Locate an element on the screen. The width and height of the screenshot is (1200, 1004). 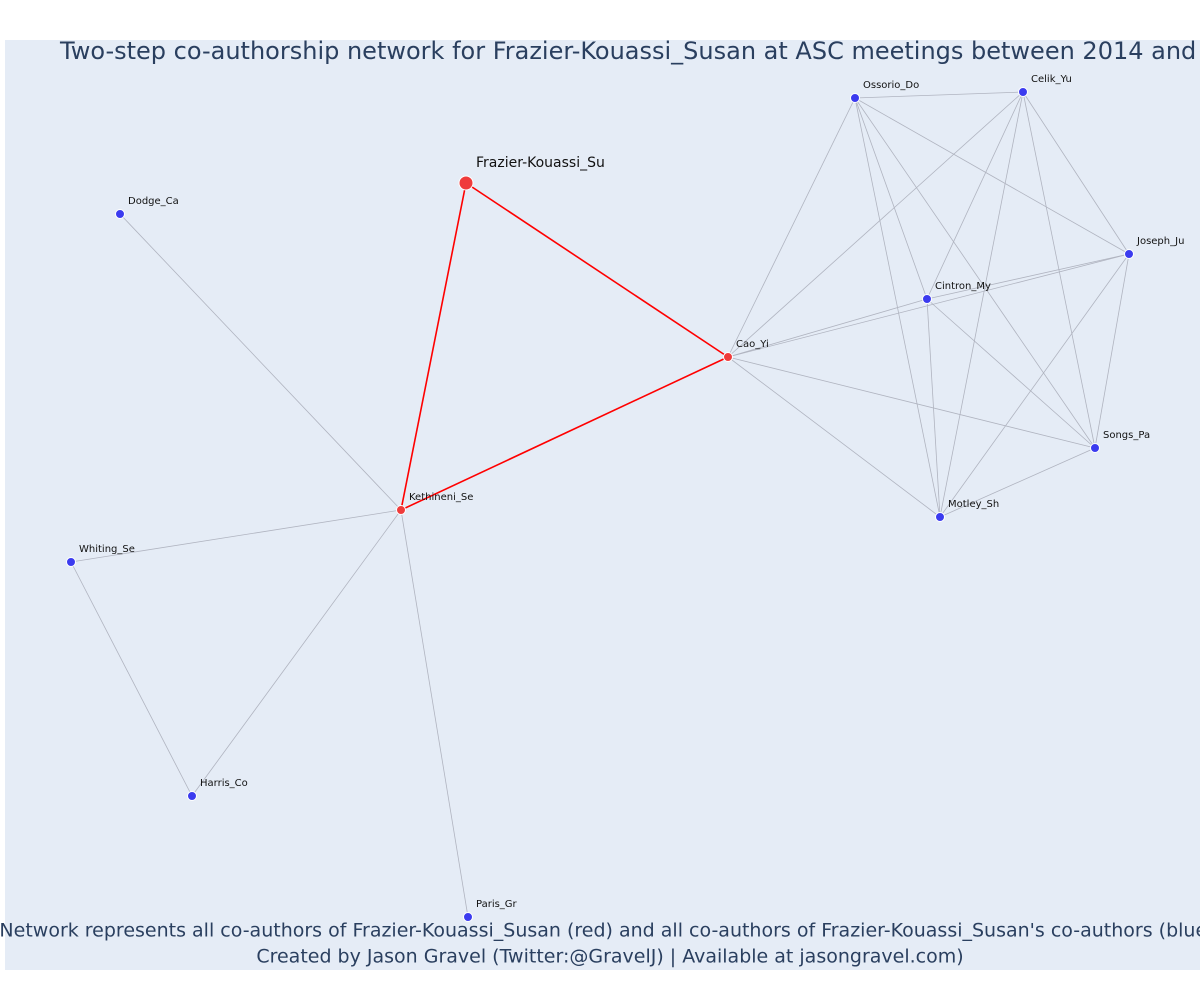
node-label: Frazier-Kouassi_Su is located at coordinates (540, 163).